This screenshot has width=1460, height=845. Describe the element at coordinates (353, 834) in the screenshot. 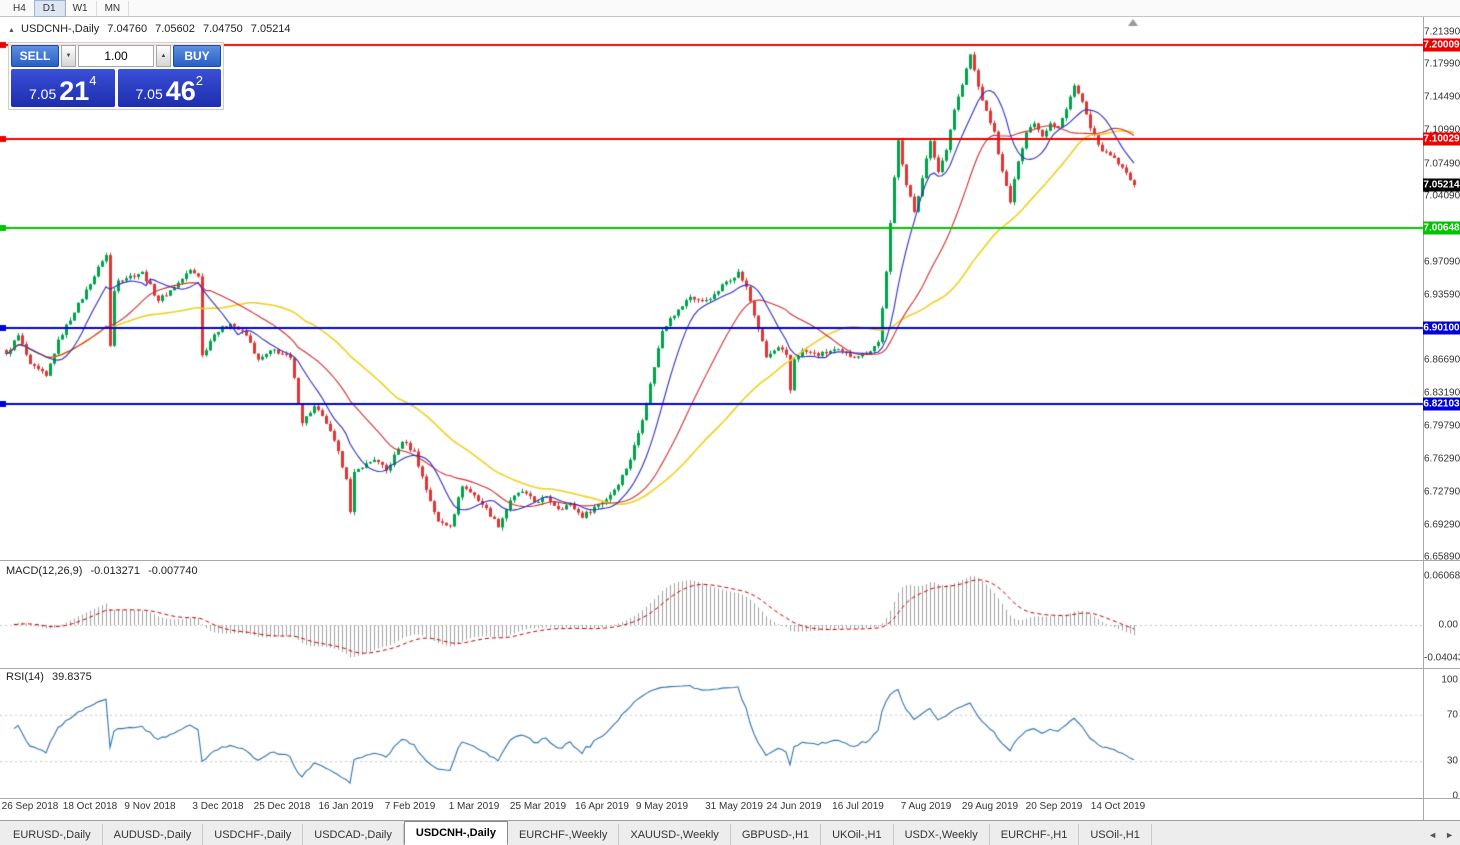

I see `chart-tab-usdcad-daily: USDCAD-,Daily` at that location.